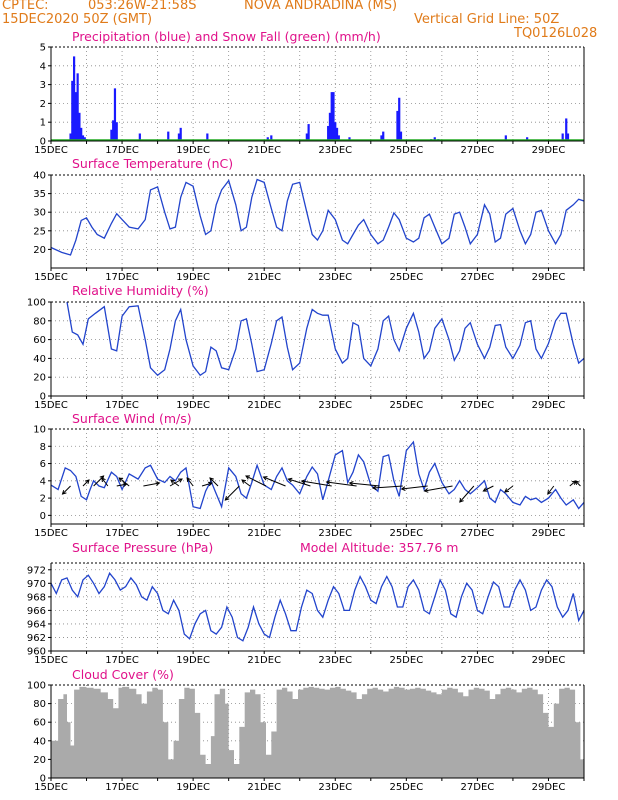  I want to click on ytick-label-cloud: 20, so click(39, 760).